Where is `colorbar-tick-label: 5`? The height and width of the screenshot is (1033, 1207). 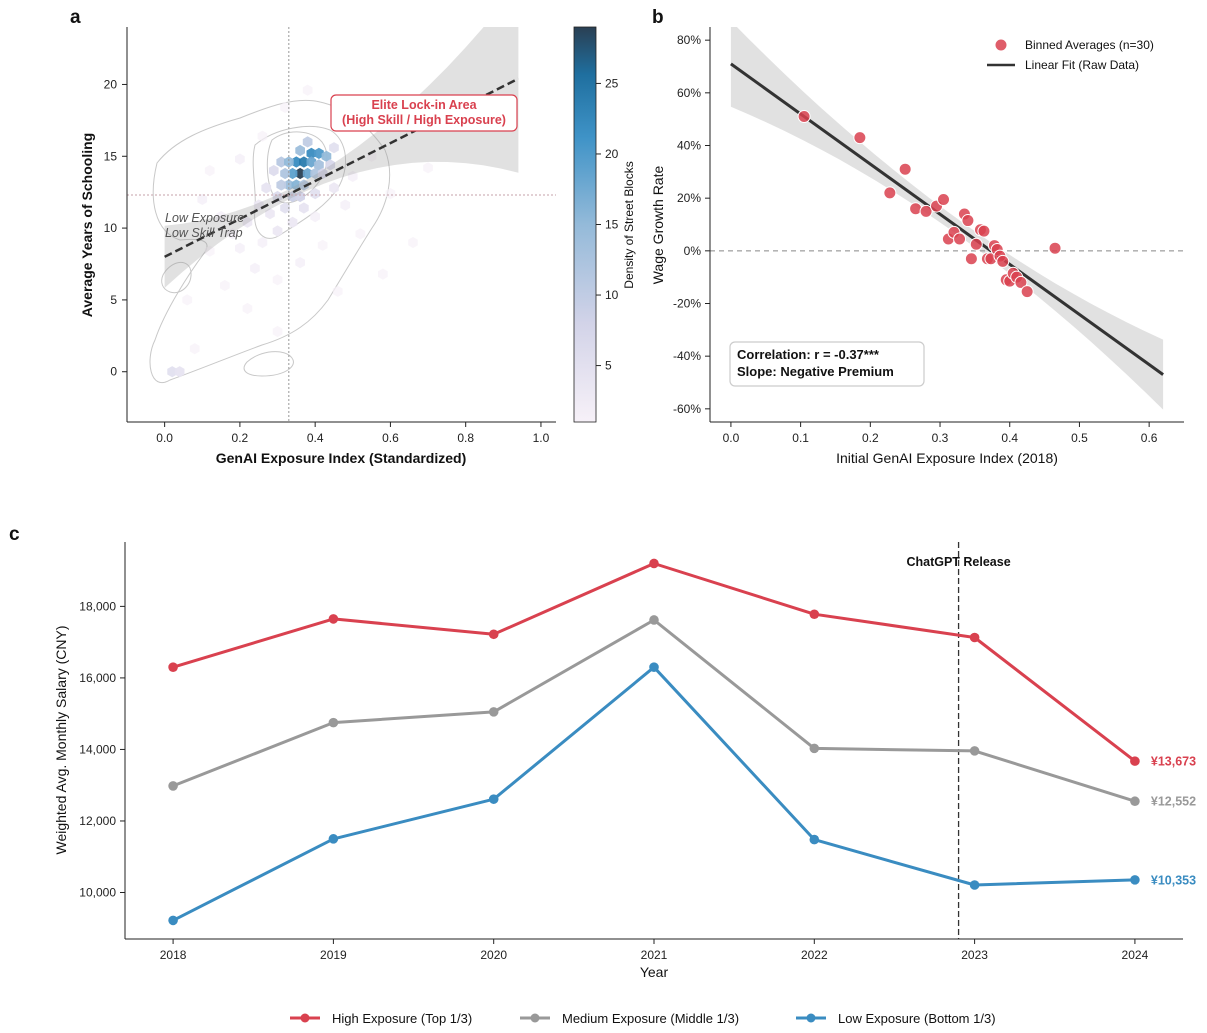 colorbar-tick-label: 5 is located at coordinates (608, 366).